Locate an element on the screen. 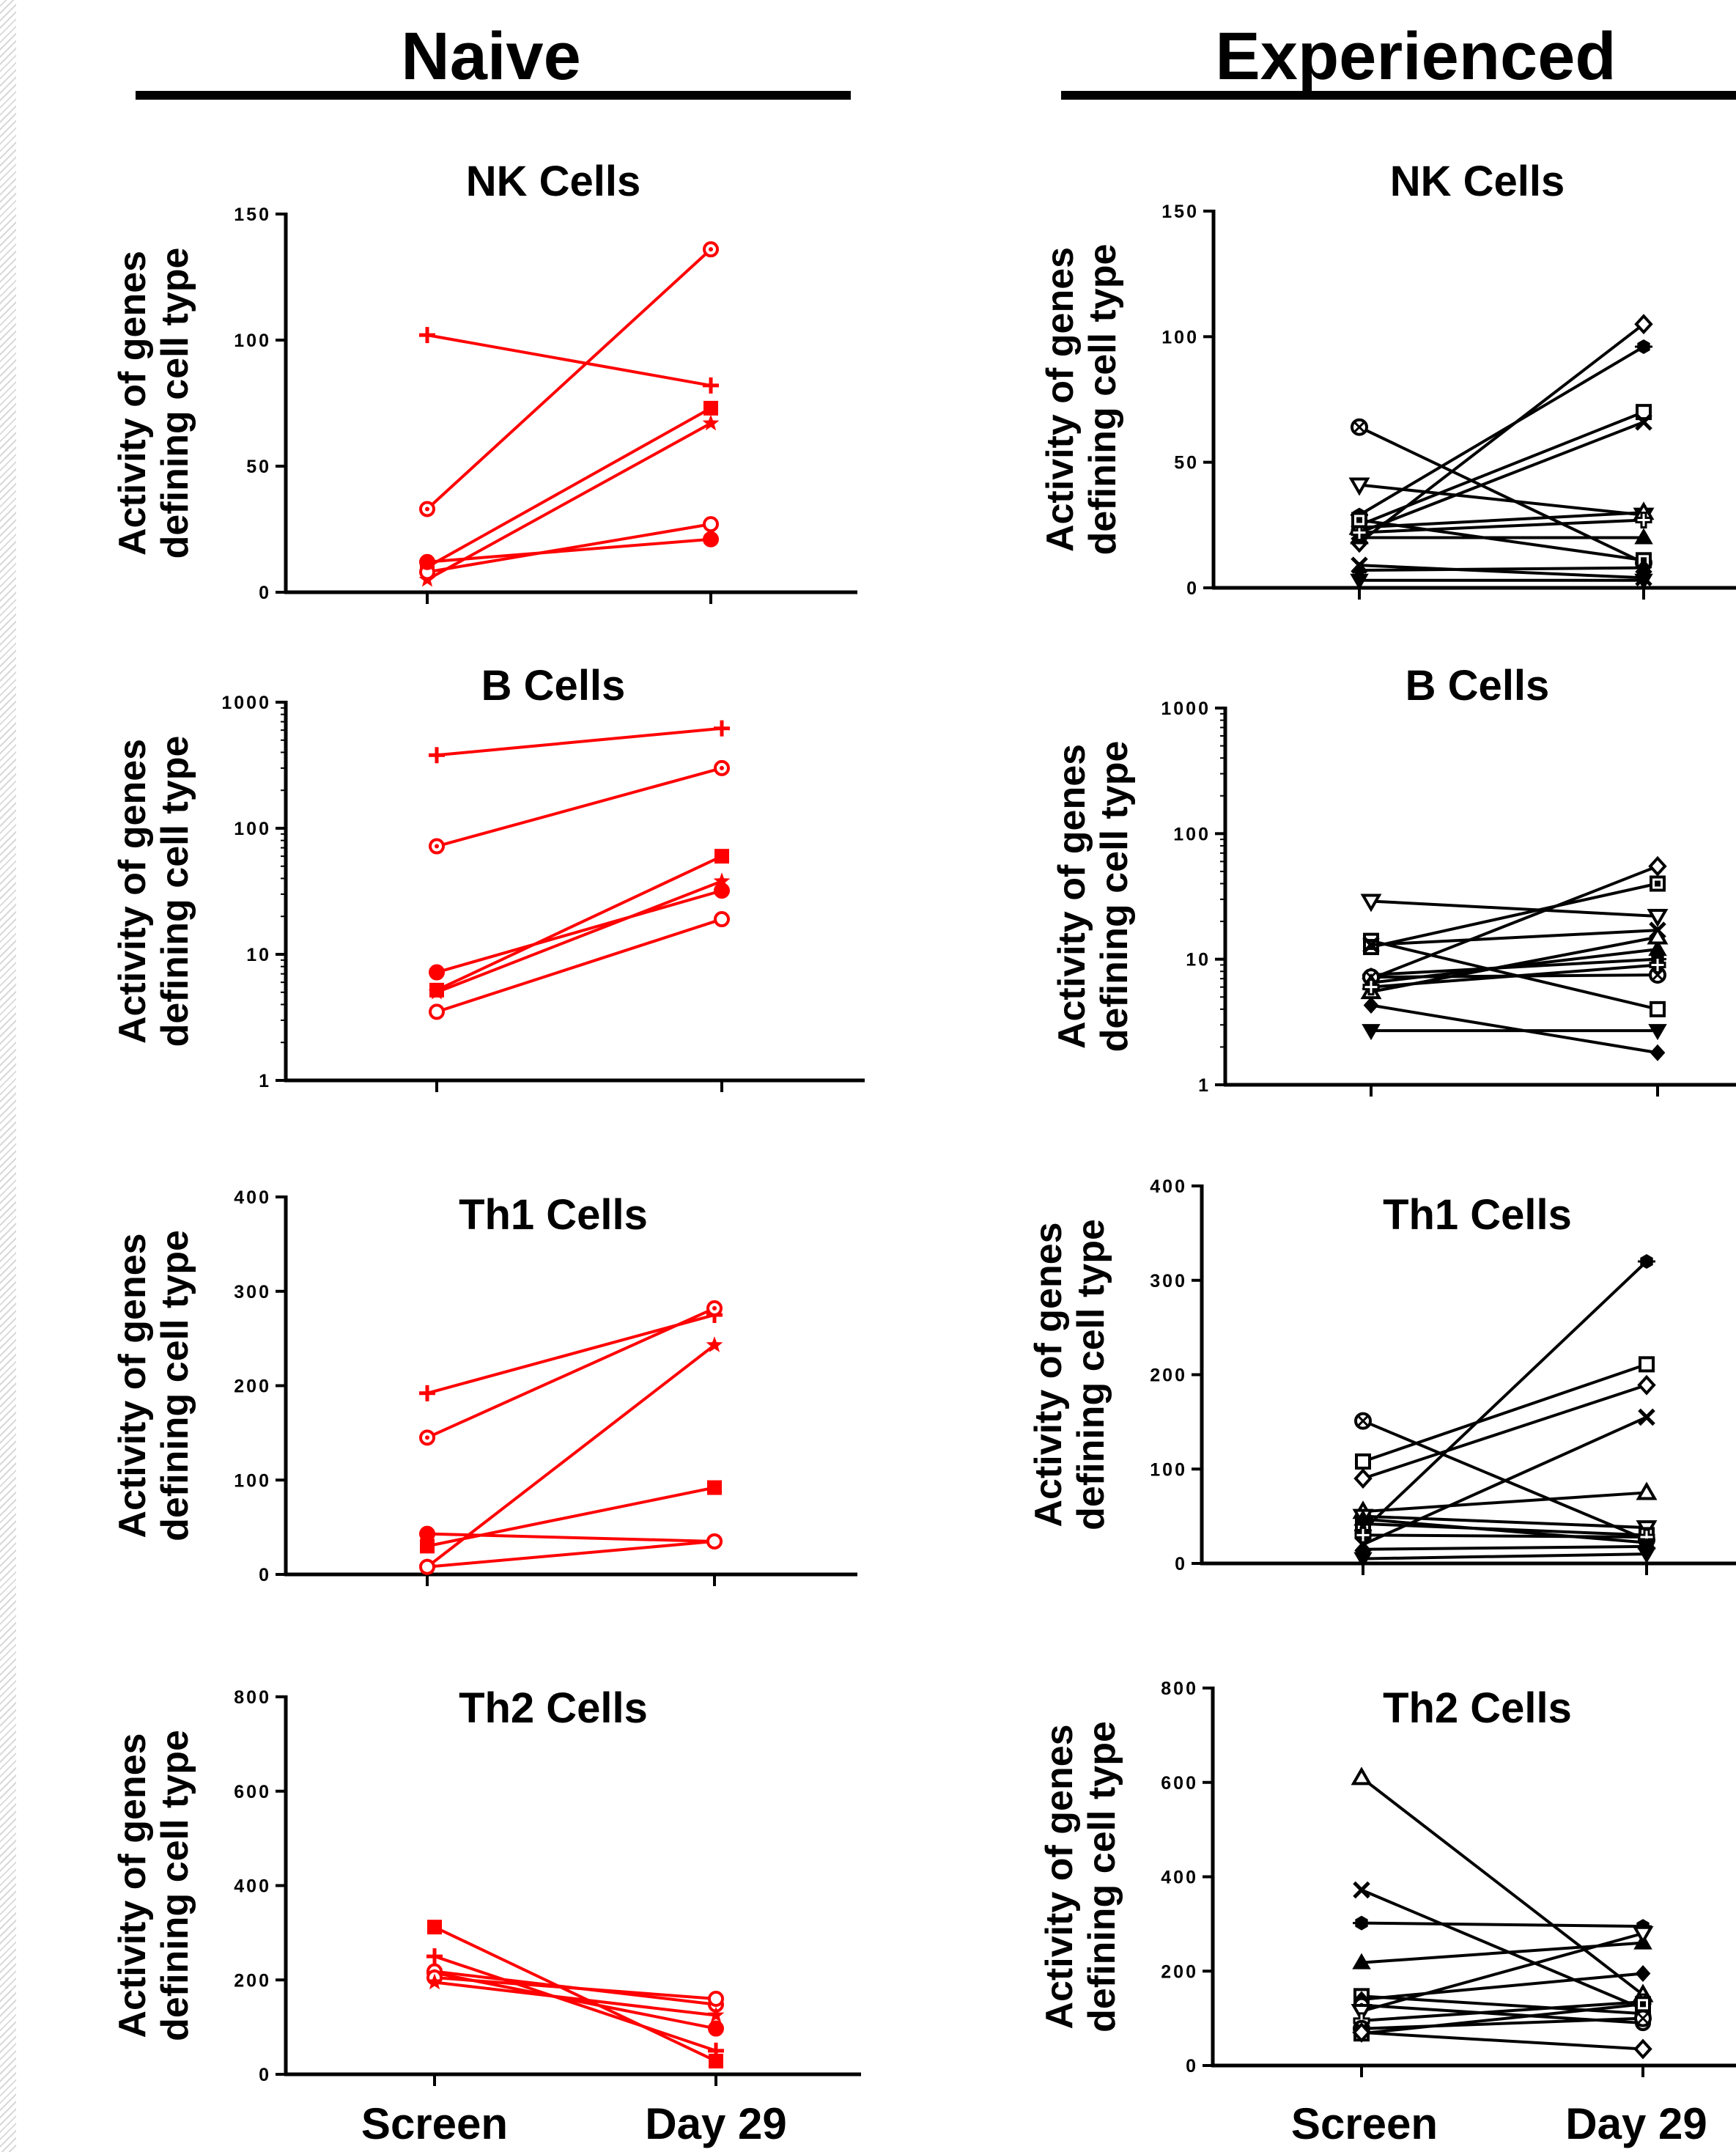 The width and height of the screenshot is (1736, 2152). y-tick-label: 100 is located at coordinates (1168, 1470).